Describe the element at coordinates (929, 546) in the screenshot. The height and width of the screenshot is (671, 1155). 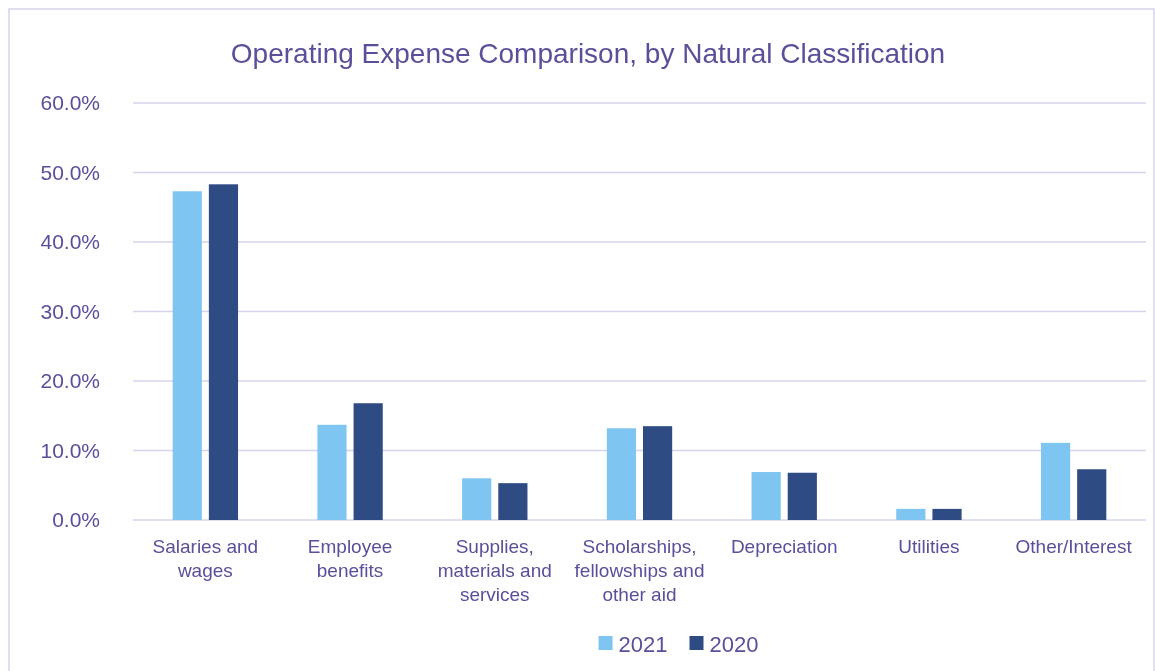
I see `x-tick-label: Utilities` at that location.